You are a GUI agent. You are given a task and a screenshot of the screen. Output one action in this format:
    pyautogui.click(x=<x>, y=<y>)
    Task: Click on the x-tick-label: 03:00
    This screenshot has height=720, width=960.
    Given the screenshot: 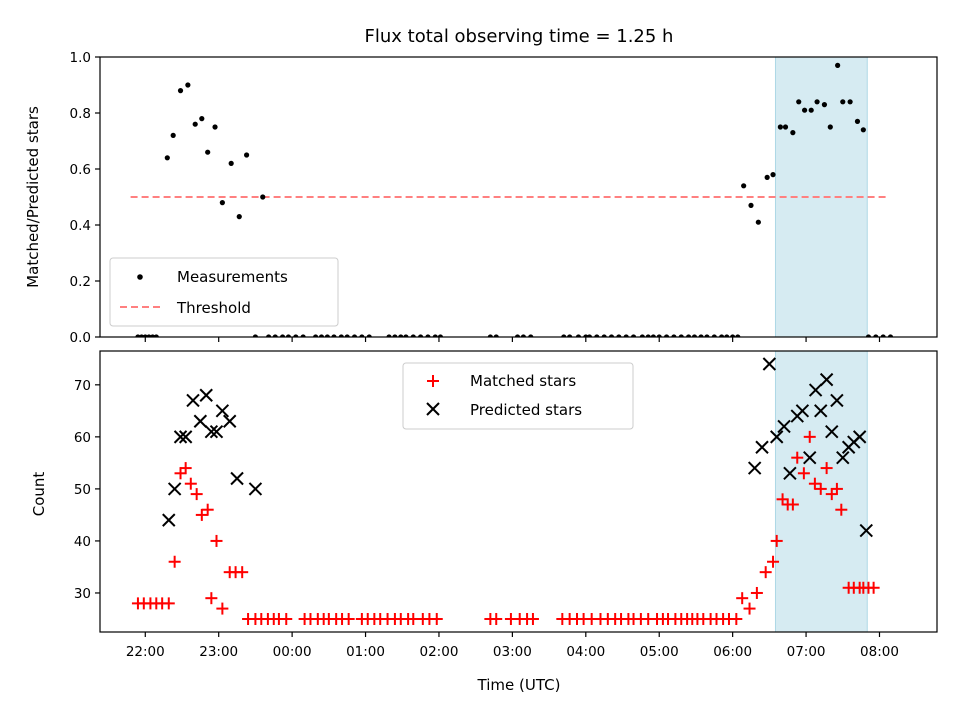 What is the action you would take?
    pyautogui.click(x=512, y=652)
    